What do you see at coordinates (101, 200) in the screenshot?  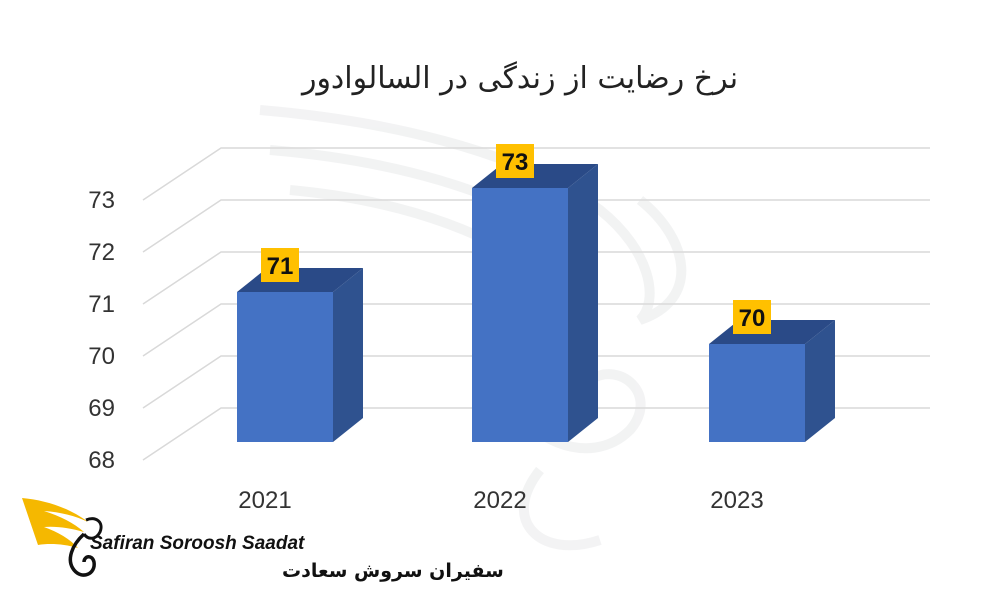 I see `y-tick-label: 73` at bounding box center [101, 200].